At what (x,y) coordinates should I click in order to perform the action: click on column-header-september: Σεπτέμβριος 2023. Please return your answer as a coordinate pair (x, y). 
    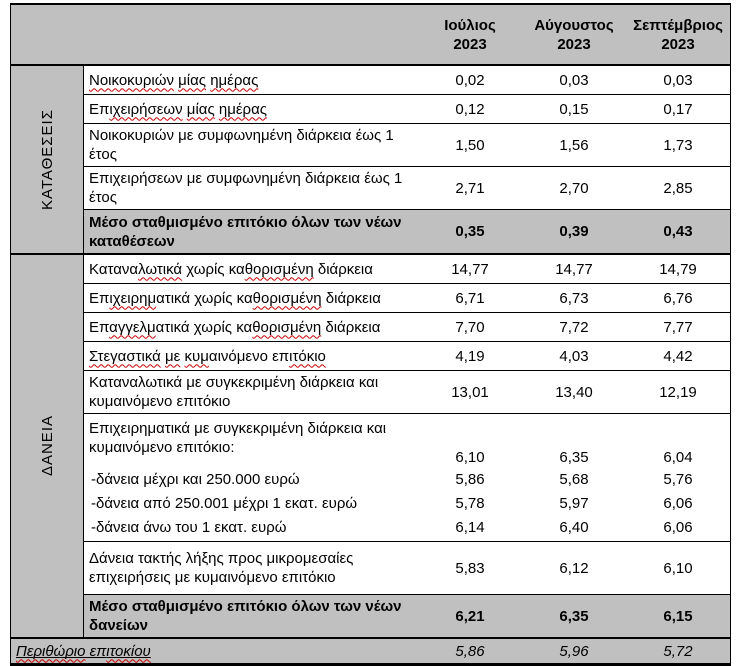
    Looking at the image, I should click on (678, 34).